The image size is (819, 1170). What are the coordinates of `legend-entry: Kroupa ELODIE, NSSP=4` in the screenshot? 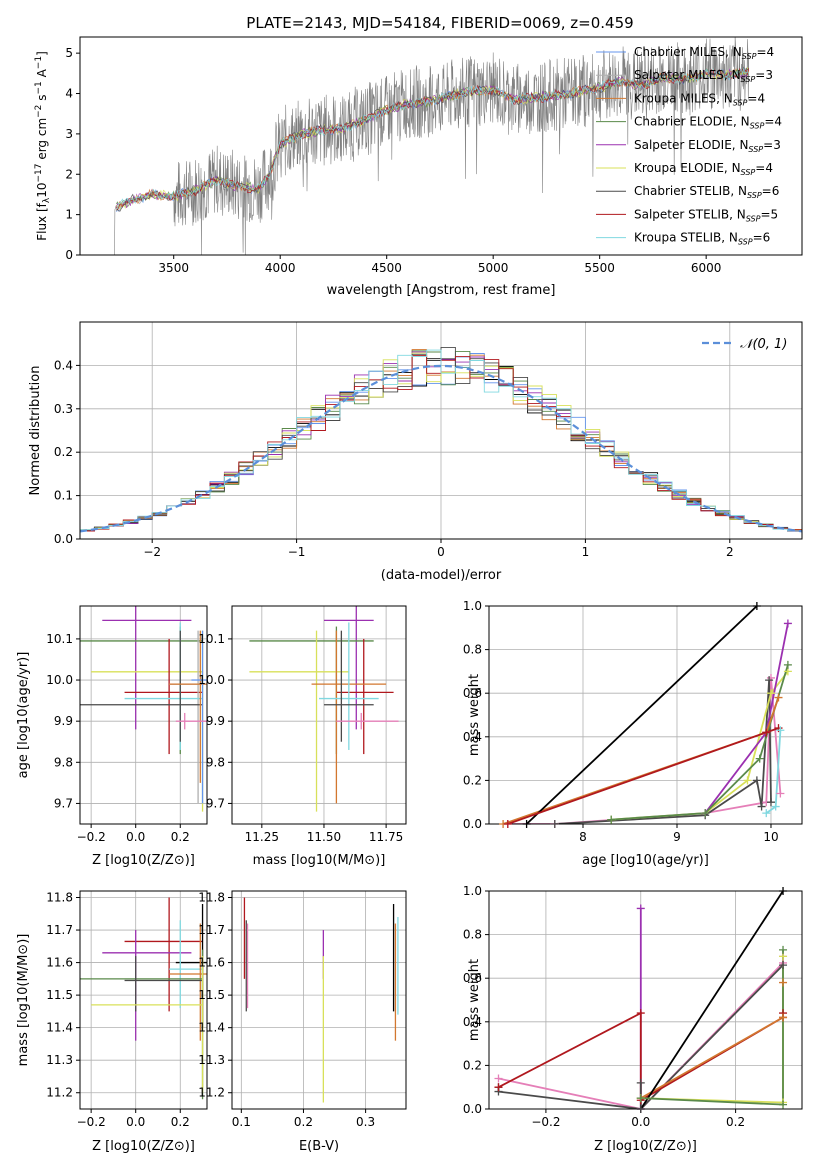 It's located at (703, 169).